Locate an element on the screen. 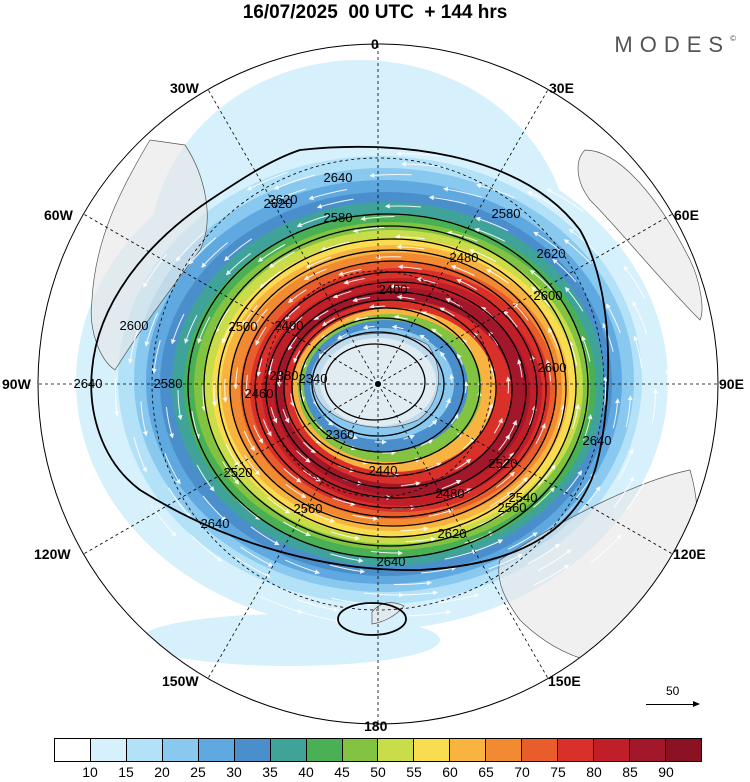  contour-label-text: 2640 is located at coordinates (391, 561).